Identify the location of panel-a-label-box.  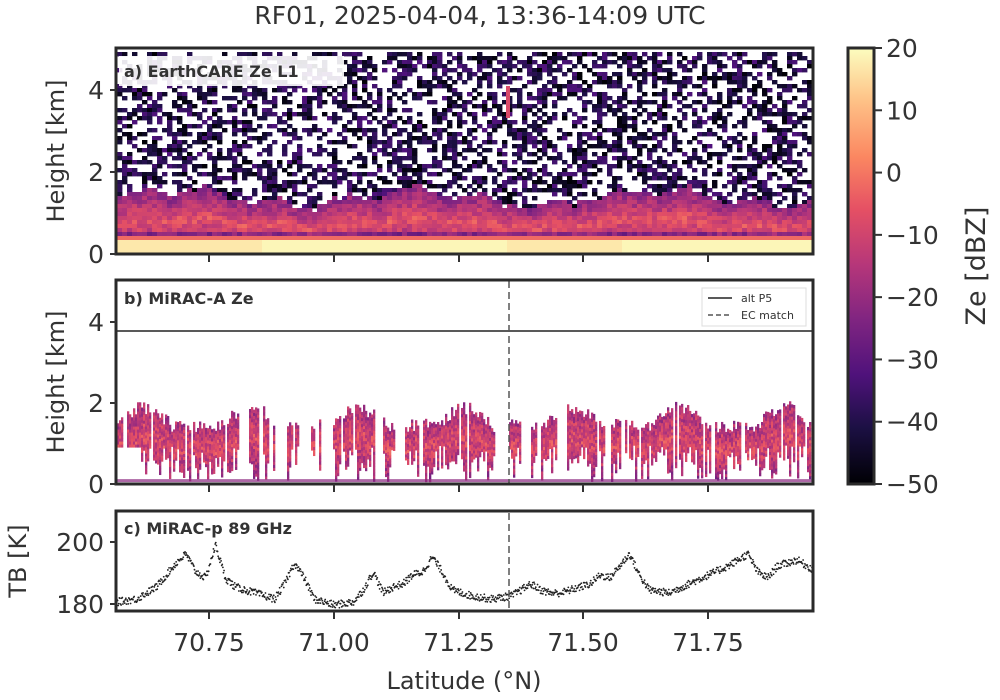
(231, 71).